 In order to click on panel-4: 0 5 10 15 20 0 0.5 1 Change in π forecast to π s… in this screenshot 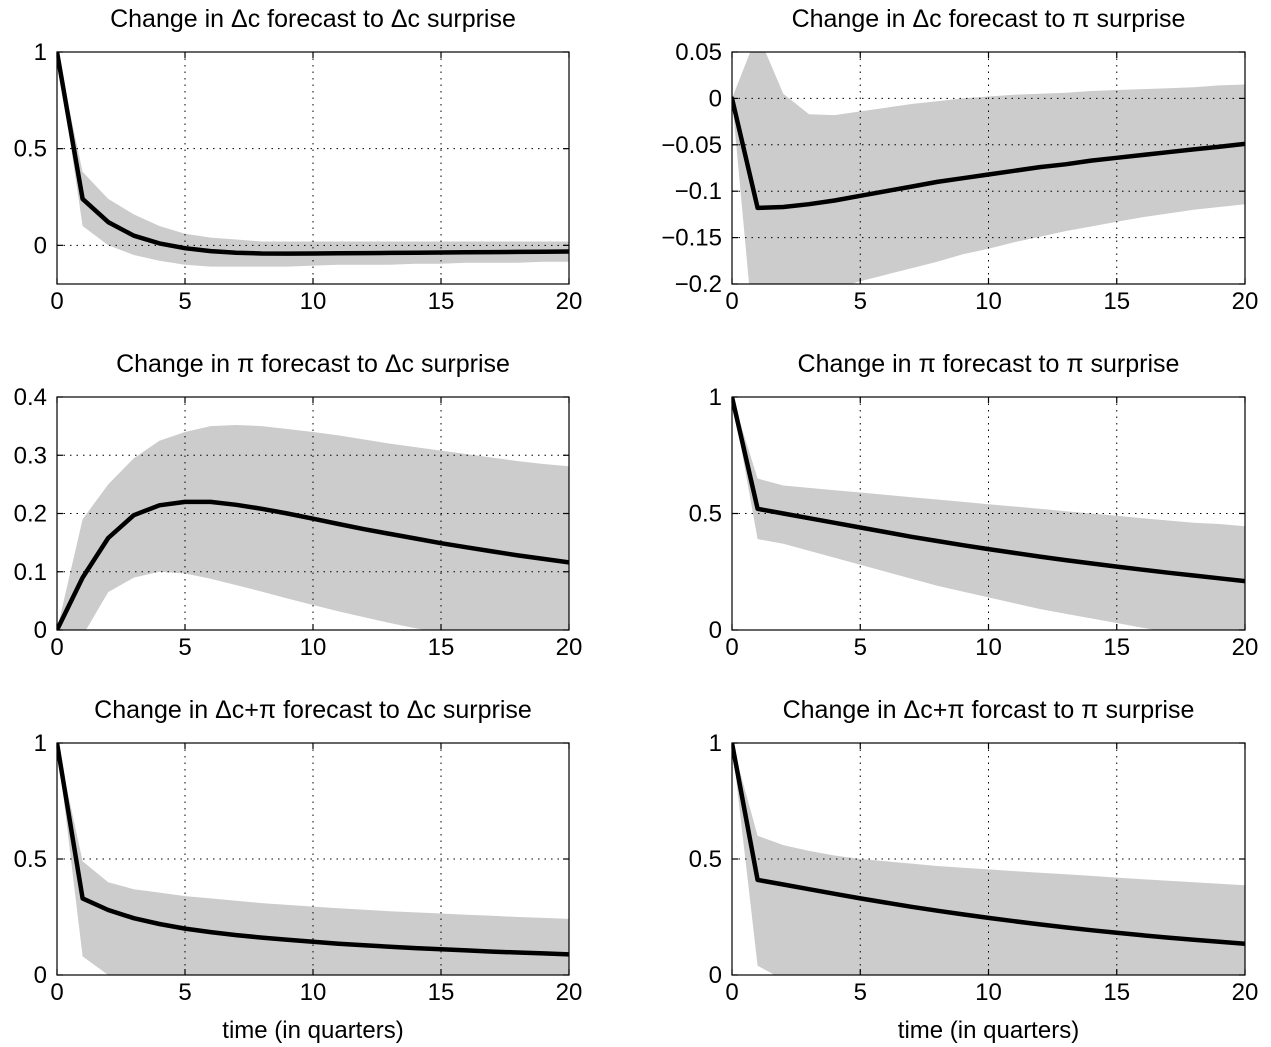, I will do `click(974, 505)`.